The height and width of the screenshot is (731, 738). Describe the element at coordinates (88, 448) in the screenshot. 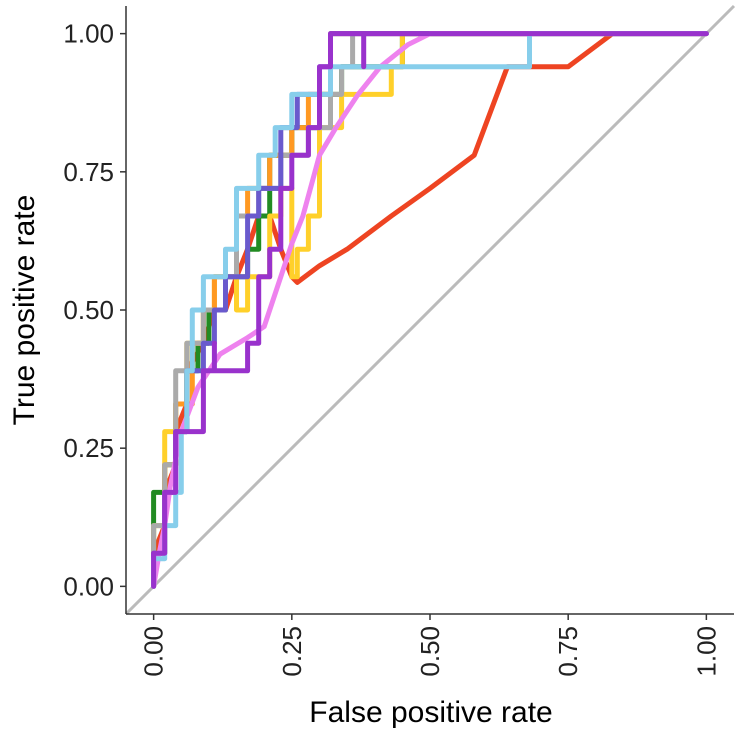

I see `y-tick-label: 0.25` at that location.